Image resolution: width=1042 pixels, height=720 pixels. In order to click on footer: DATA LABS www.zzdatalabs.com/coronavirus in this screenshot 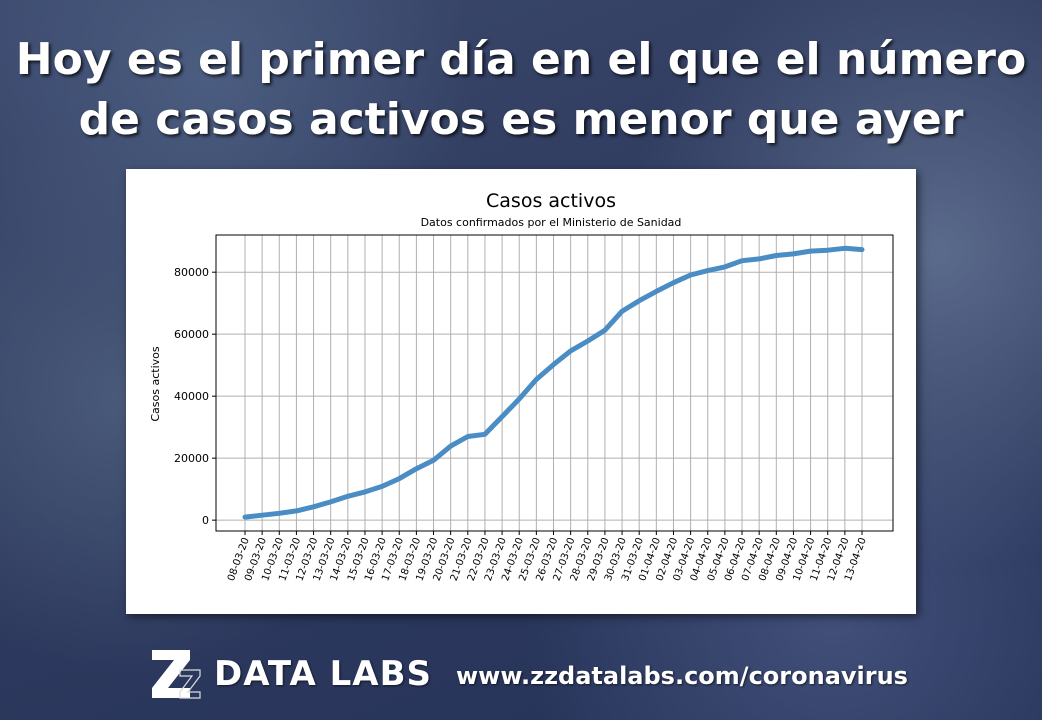, I will do `click(521, 675)`.